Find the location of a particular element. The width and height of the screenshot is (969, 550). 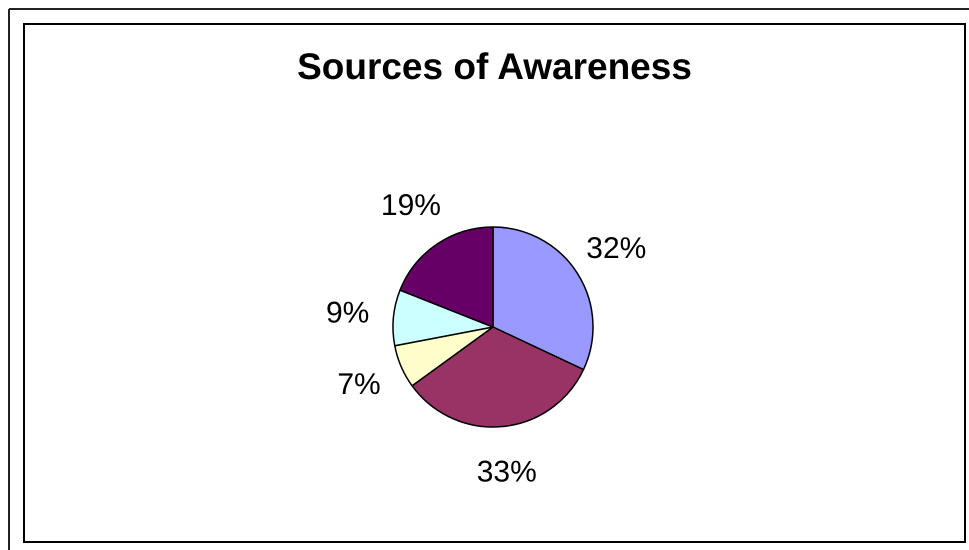

data-label: 32% is located at coordinates (616, 248).